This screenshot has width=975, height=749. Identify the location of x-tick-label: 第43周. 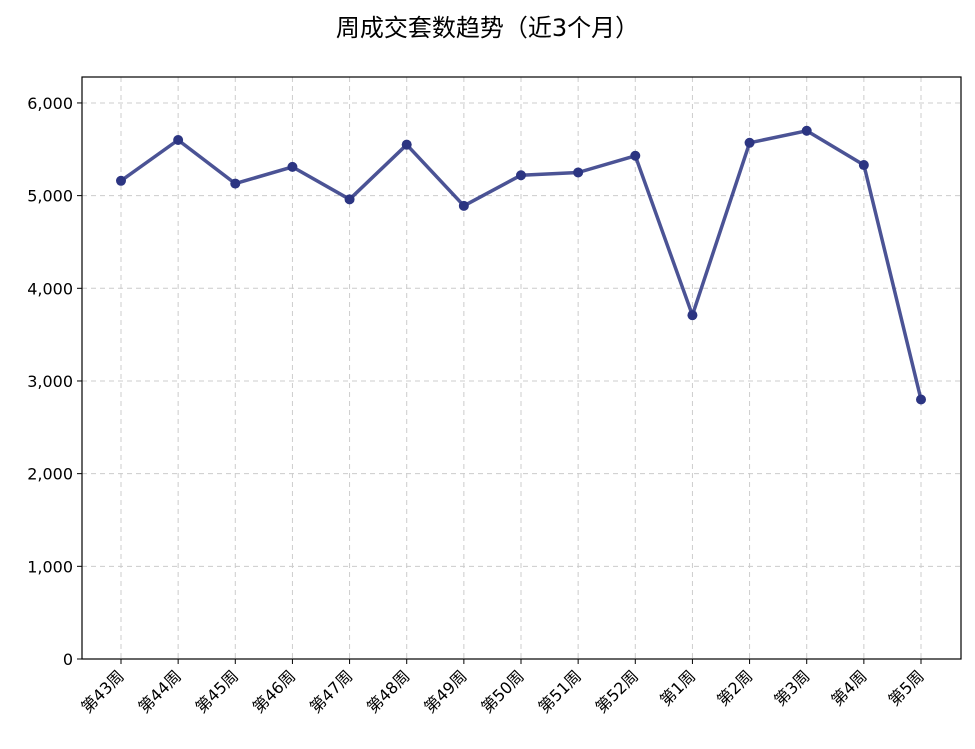
(102, 691).